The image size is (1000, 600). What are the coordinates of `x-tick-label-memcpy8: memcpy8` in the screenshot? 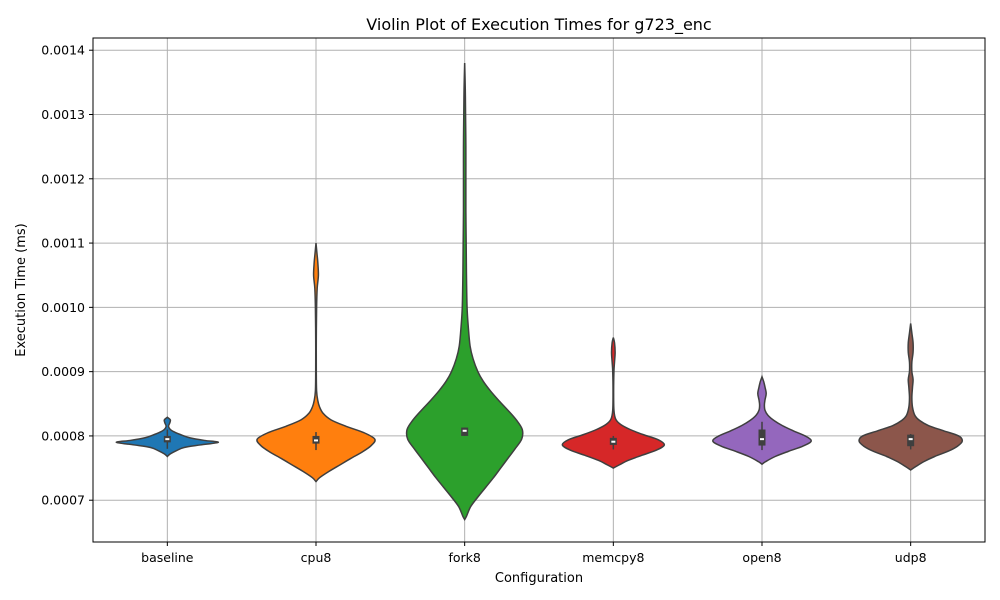 It's located at (613, 557).